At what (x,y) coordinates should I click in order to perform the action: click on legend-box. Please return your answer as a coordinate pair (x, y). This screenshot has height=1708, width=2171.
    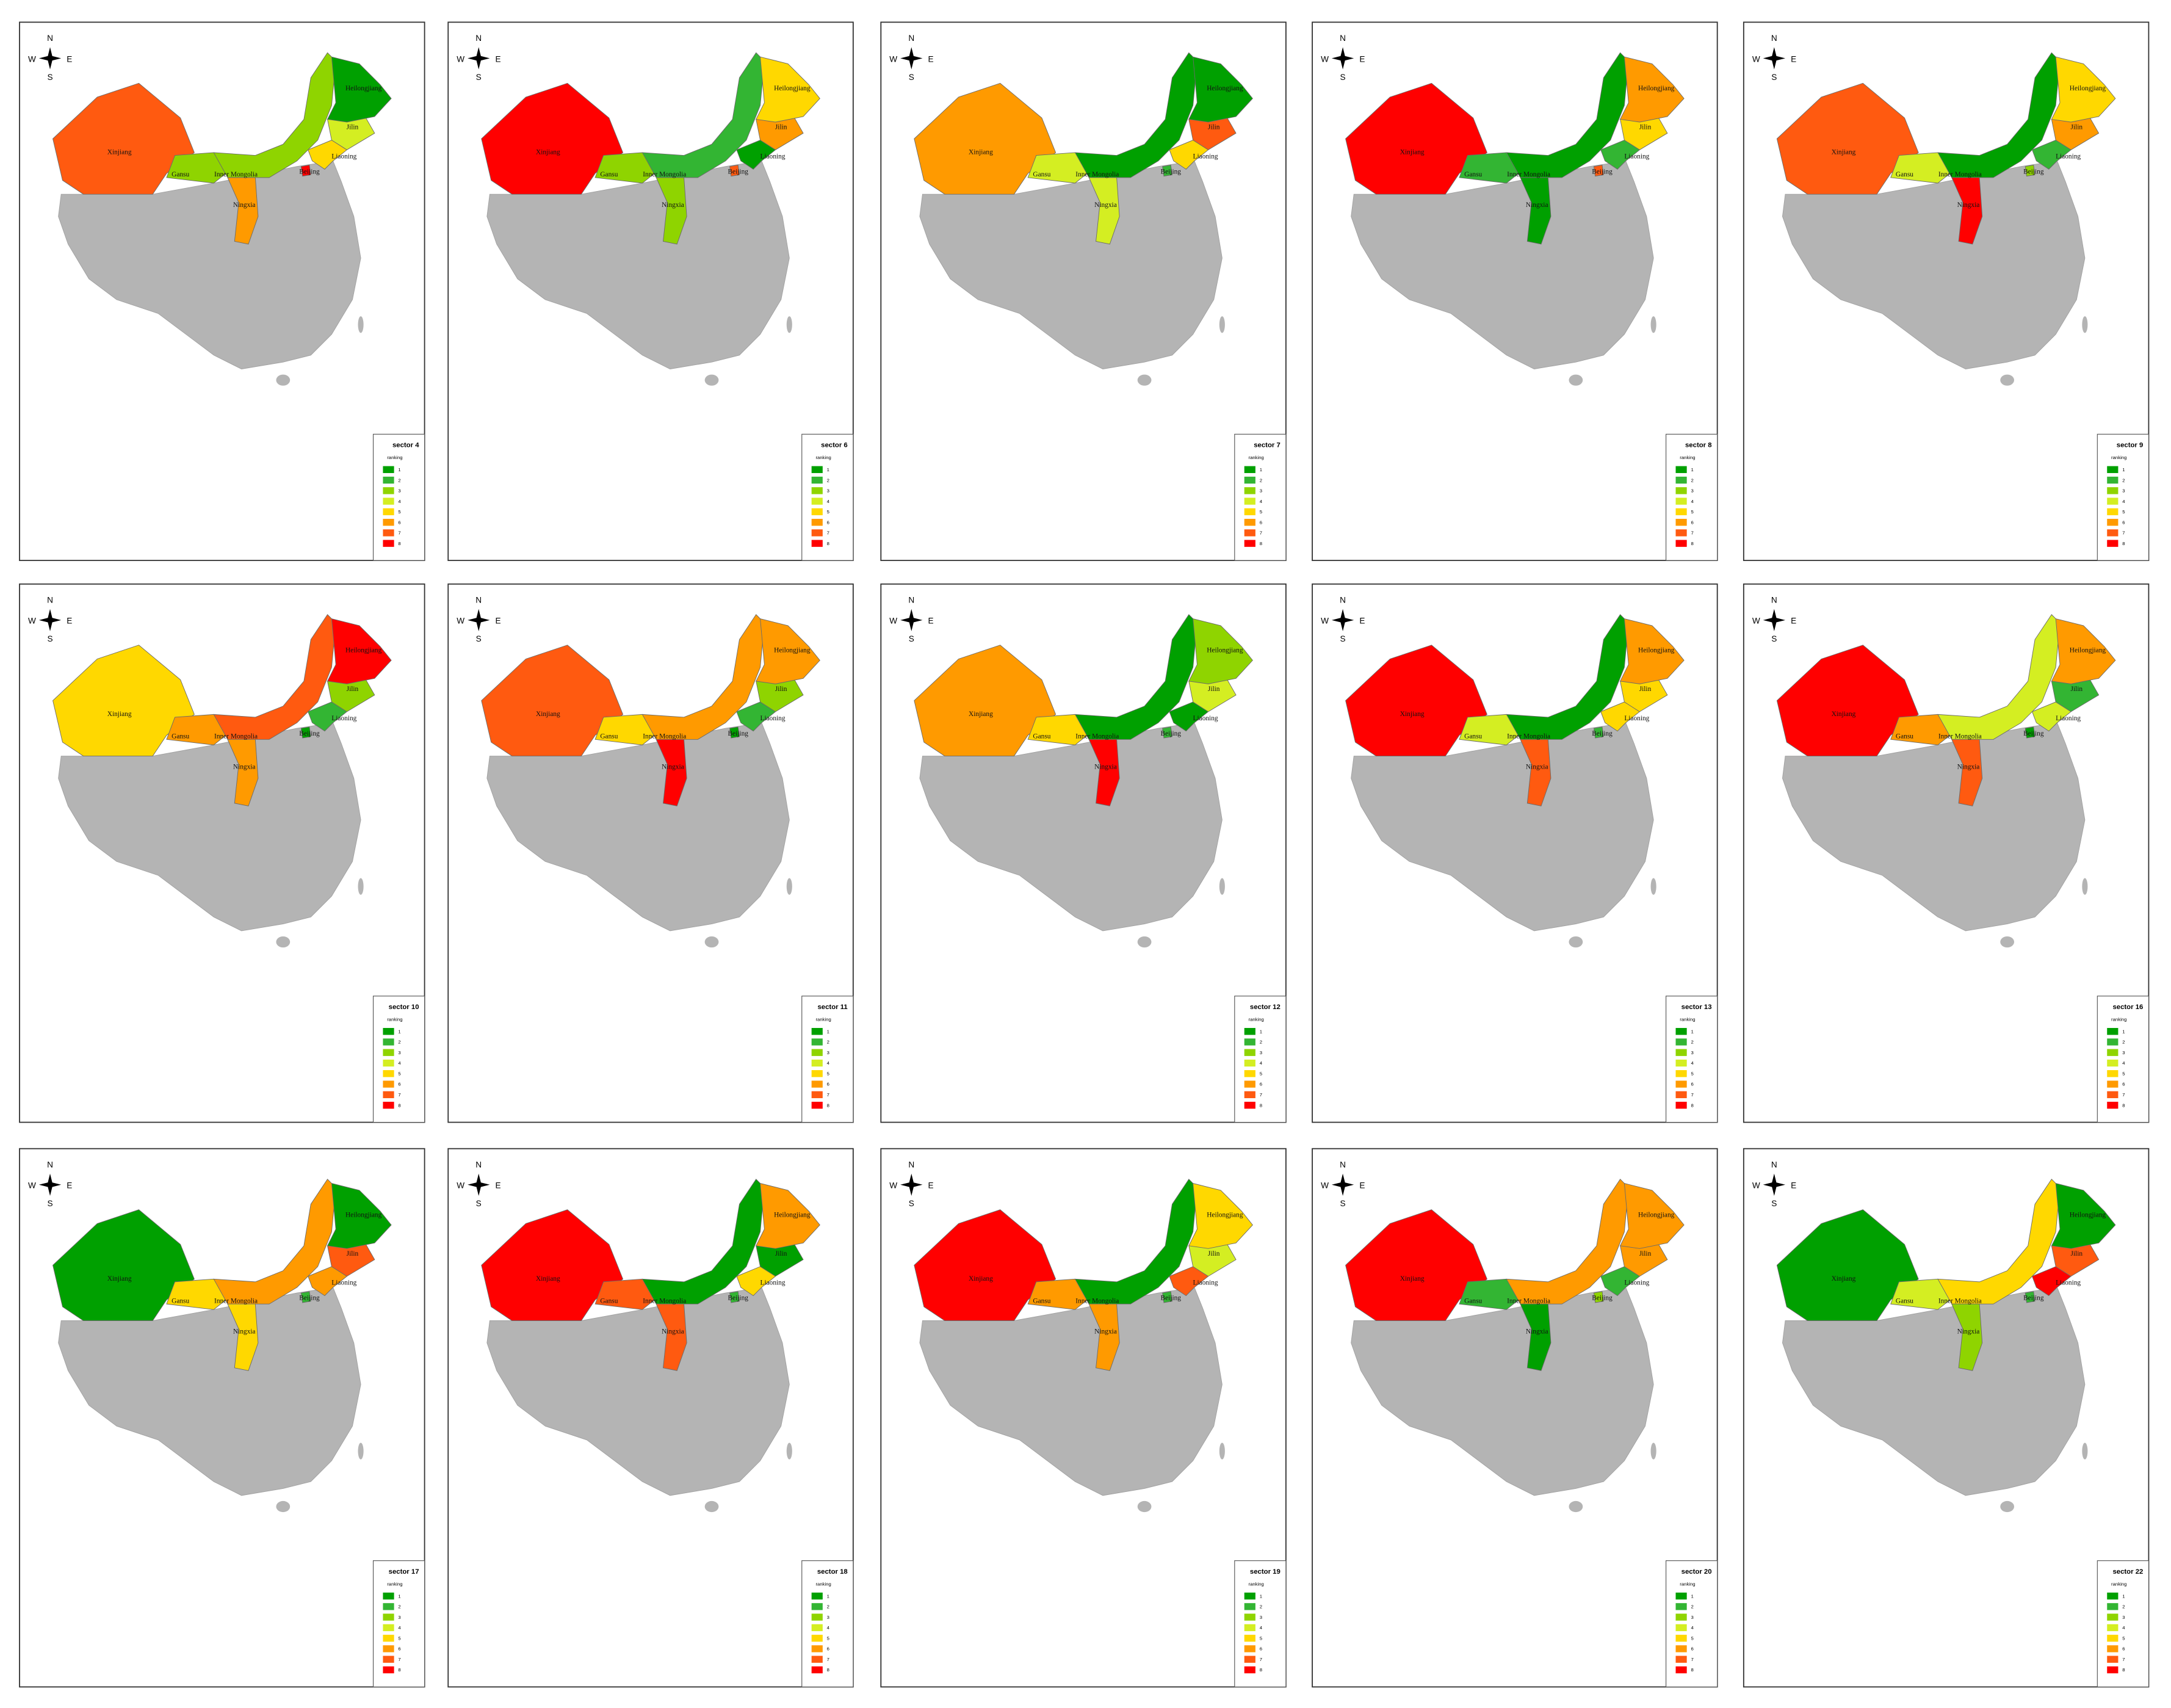
    Looking at the image, I should click on (398, 497).